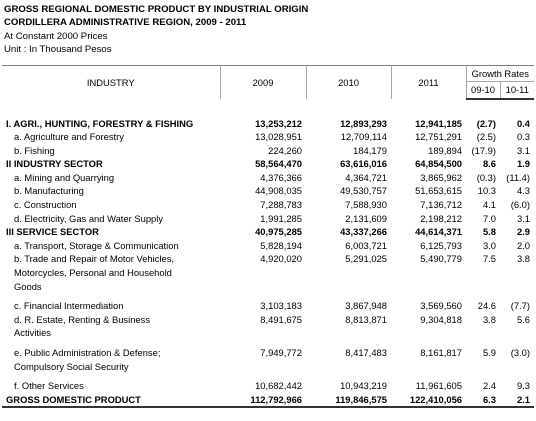 Image resolution: width=536 pixels, height=421 pixels. I want to click on value-2011: 51,653,615, so click(438, 191).